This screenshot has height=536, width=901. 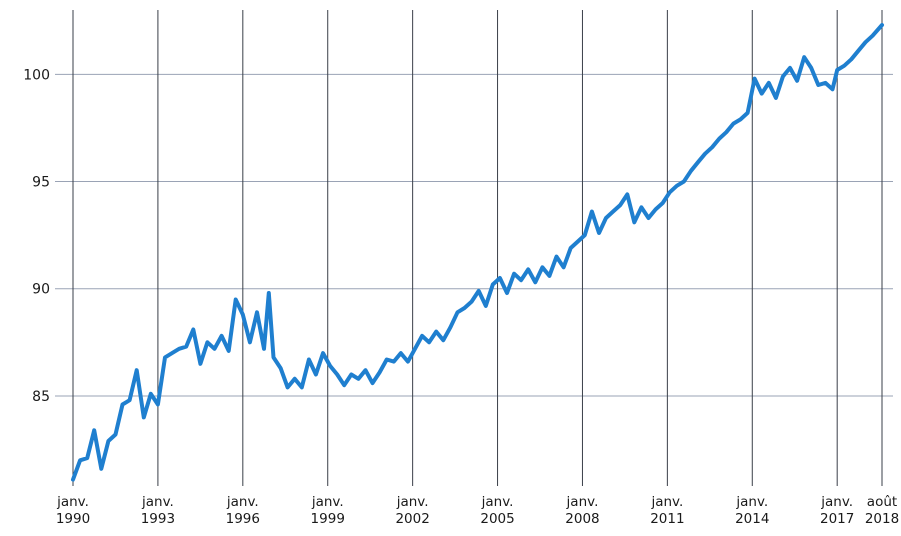 What do you see at coordinates (412, 519) in the screenshot?
I see `x-tick-label-line2: 2002` at bounding box center [412, 519].